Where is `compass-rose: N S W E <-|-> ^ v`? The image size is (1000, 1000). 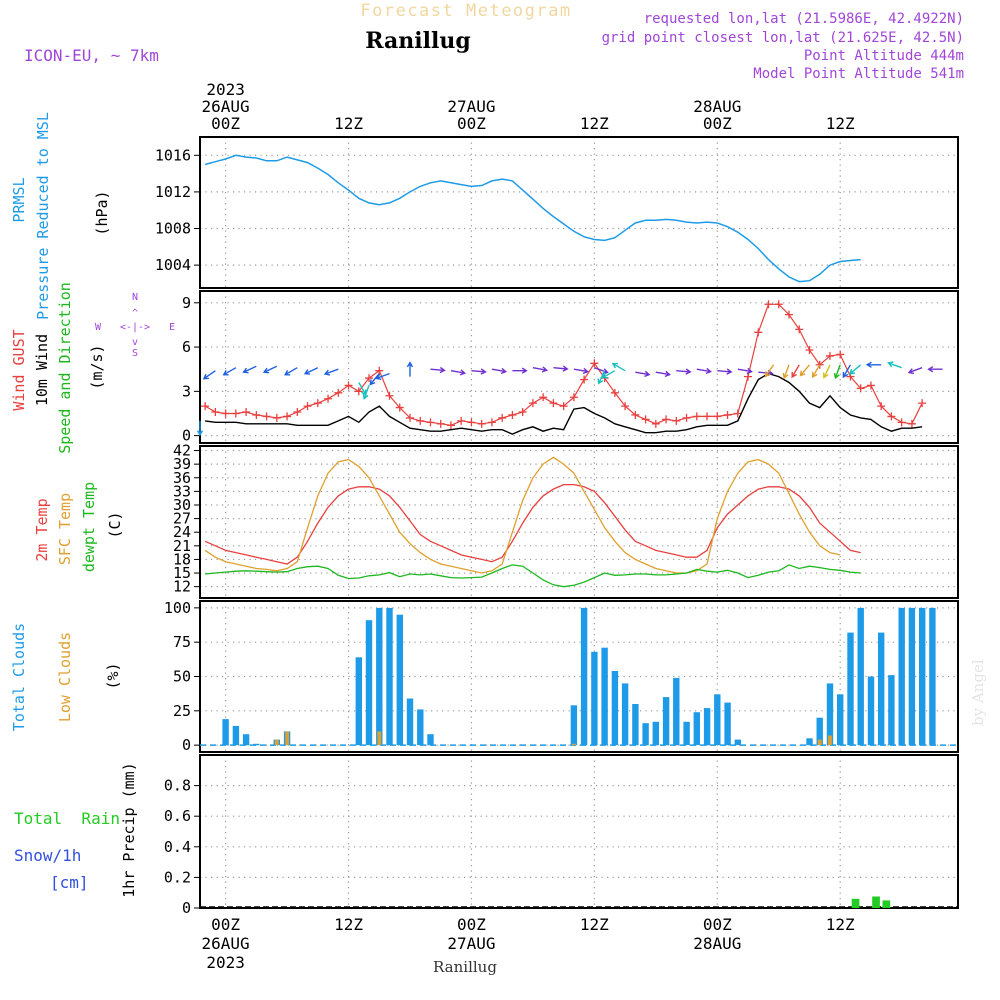
compass-rose: N S W E <-|-> ^ v is located at coordinates (135, 325).